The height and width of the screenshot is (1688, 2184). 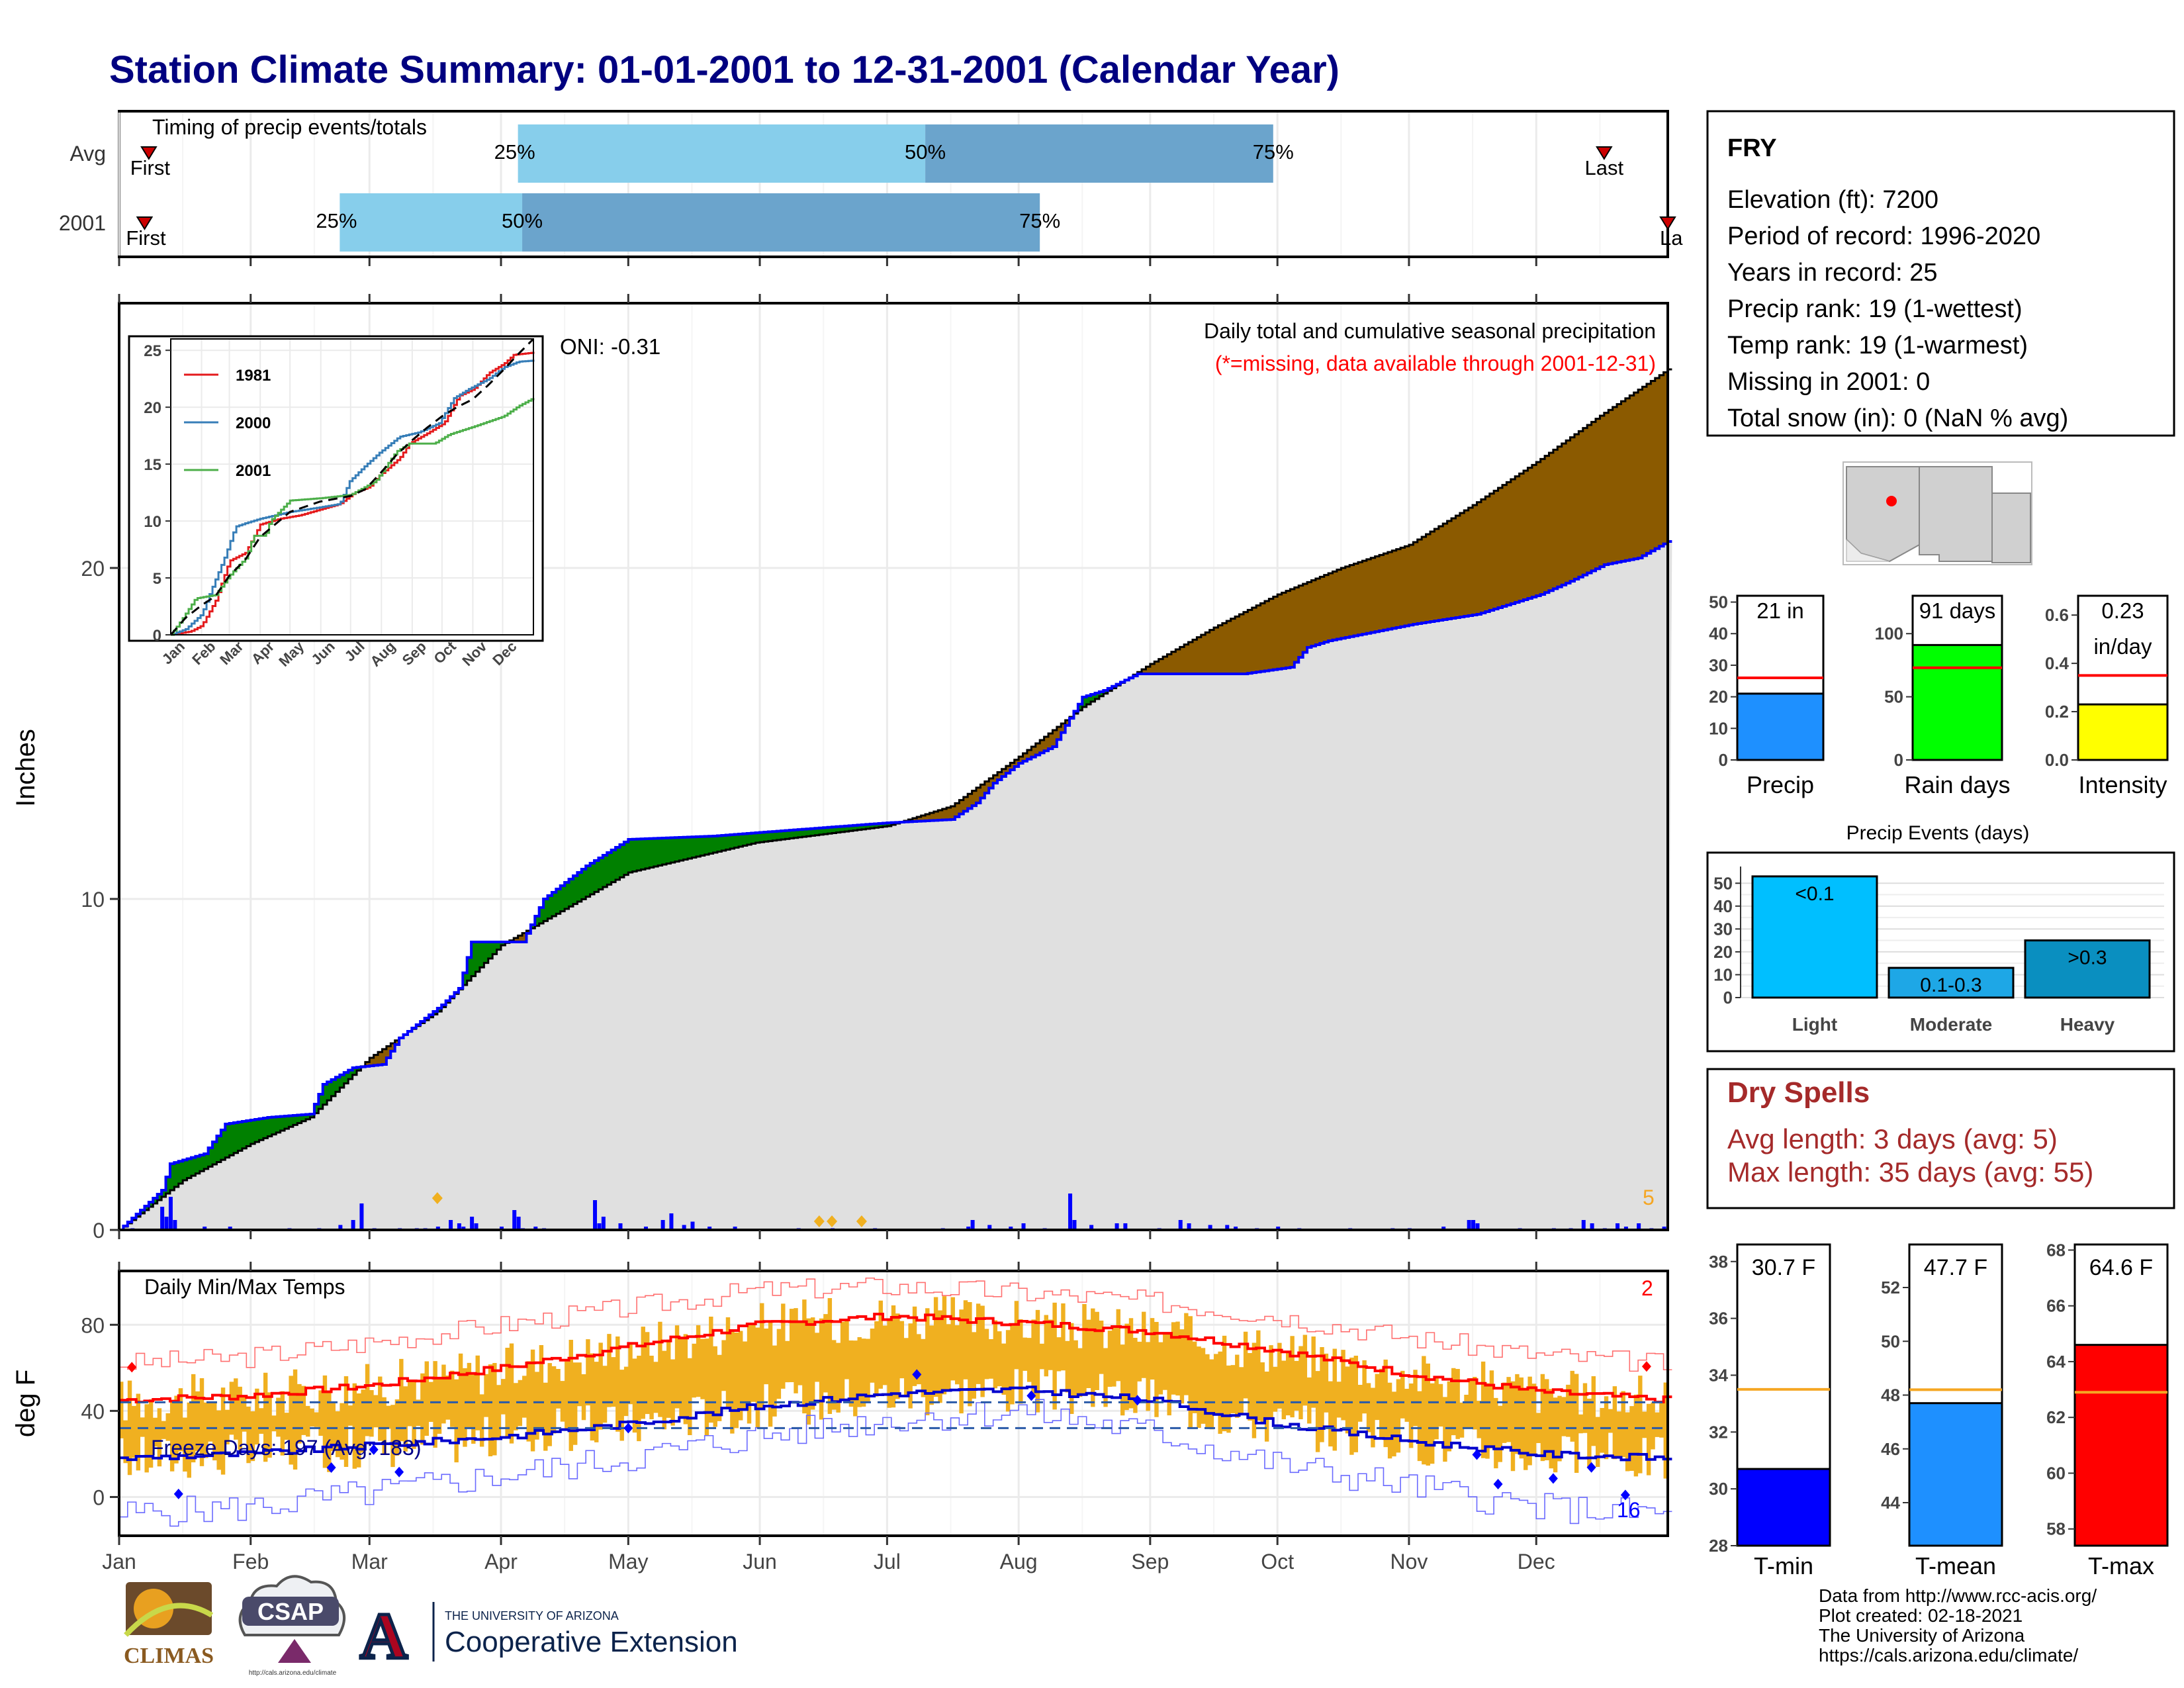 What do you see at coordinates (157, 636) in the screenshot?
I see `inset-ytick-label-0: 0` at bounding box center [157, 636].